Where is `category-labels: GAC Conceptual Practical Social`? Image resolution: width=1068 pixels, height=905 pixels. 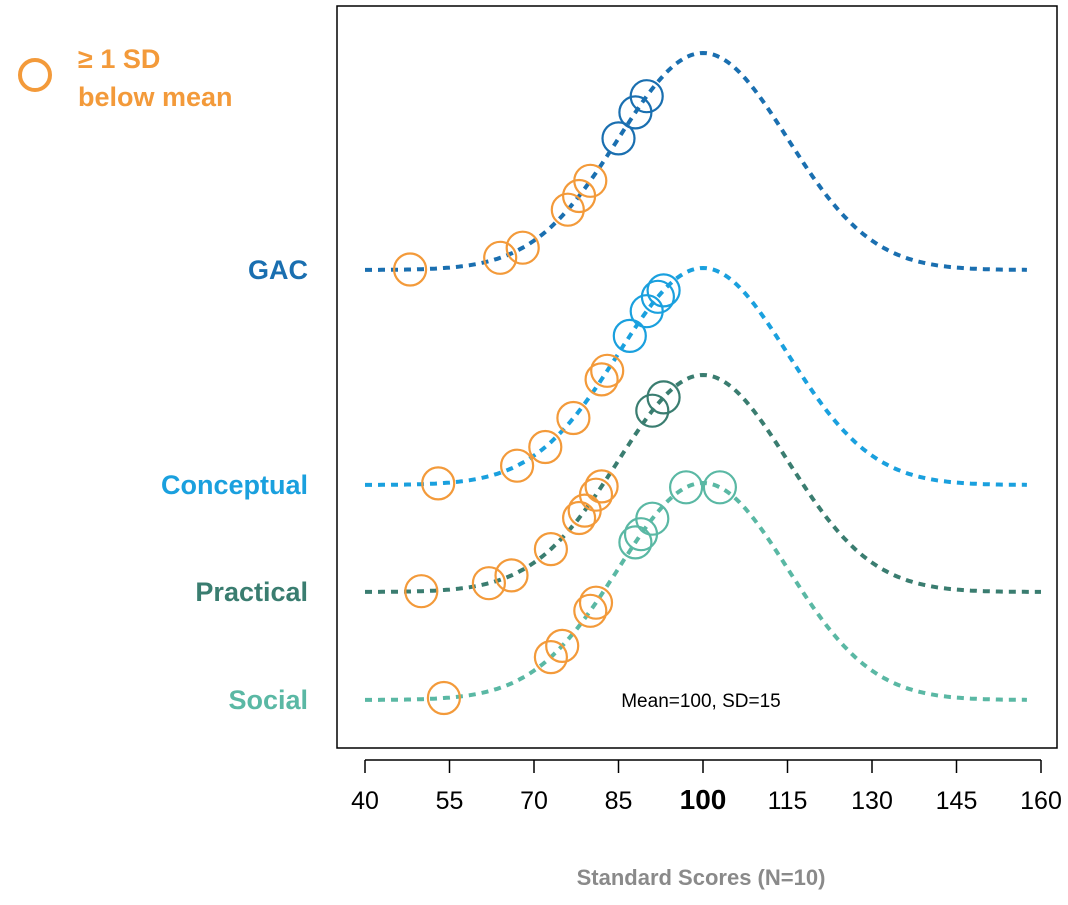
category-labels: GAC Conceptual Practical Social is located at coordinates (234, 485).